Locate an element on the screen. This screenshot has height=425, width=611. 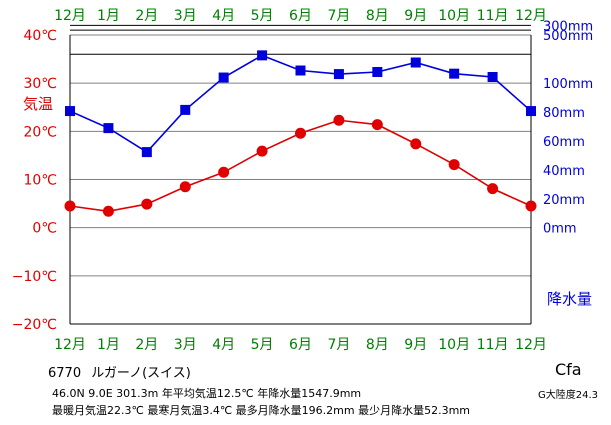
precip-tick-label: 40mm is located at coordinates (564, 171).